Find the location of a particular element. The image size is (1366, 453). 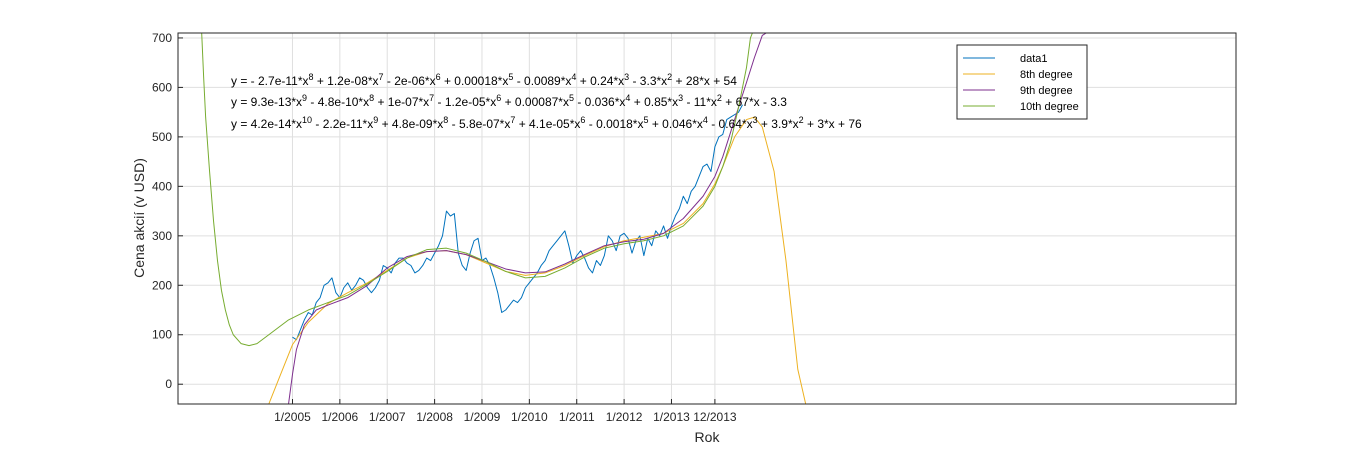

x-axis-label: Rok is located at coordinates (708, 437).